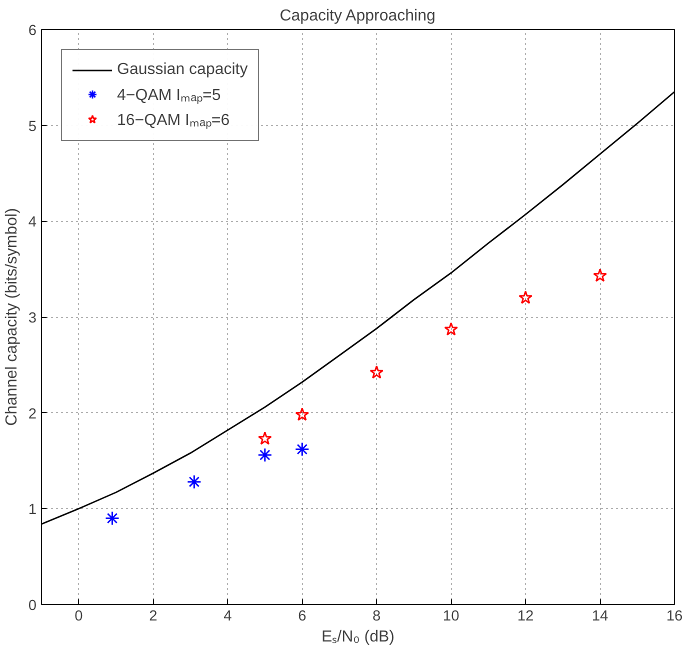 The height and width of the screenshot is (648, 694). I want to click on x-tick-label: 4, so click(228, 616).